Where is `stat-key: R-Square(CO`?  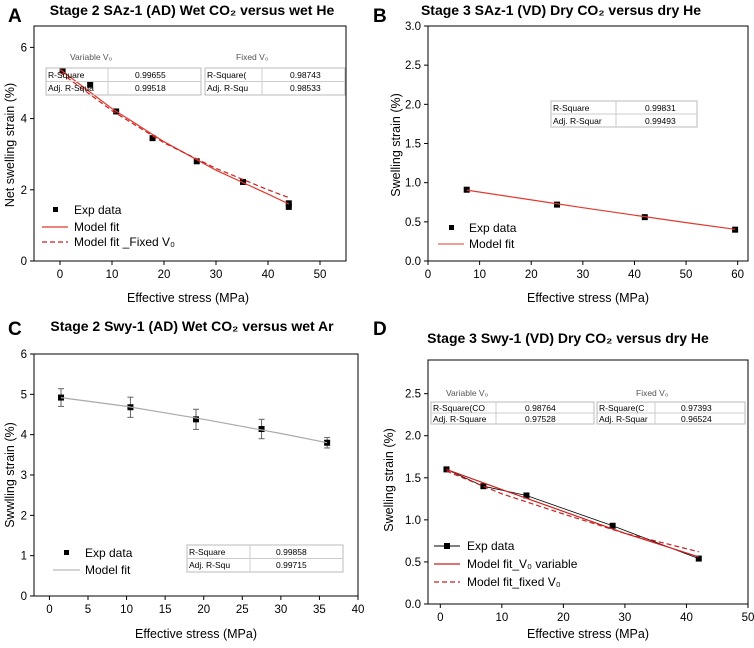 stat-key: R-Square(CO is located at coordinates (459, 408).